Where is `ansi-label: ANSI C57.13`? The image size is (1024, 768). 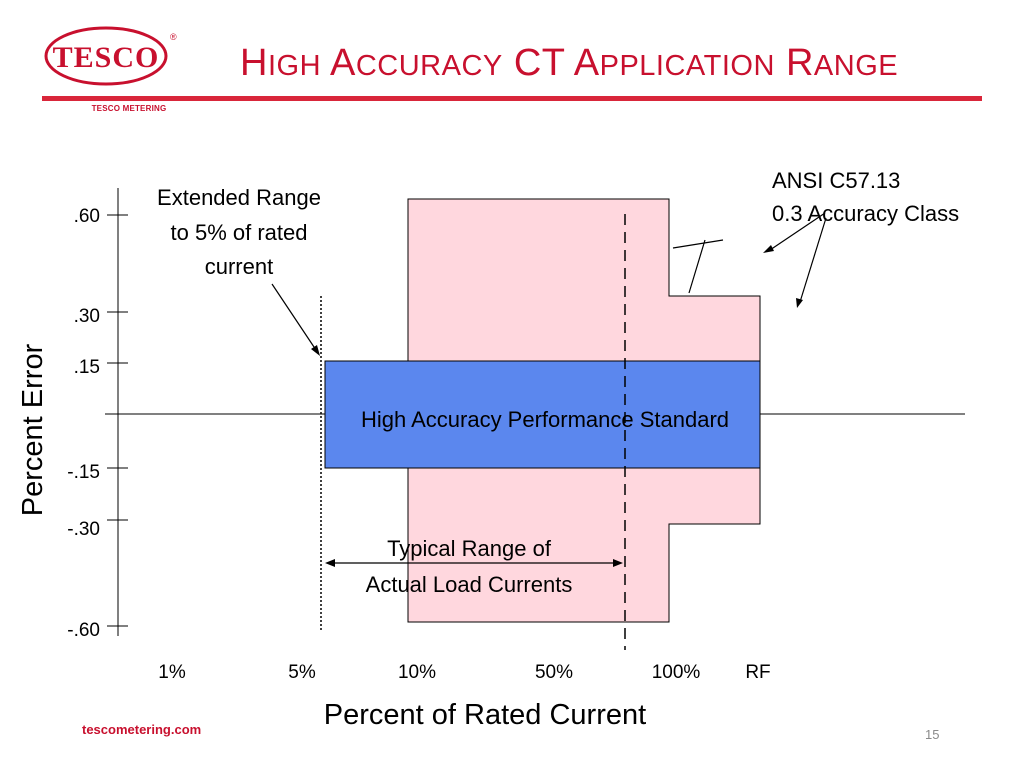 ansi-label: ANSI C57.13 is located at coordinates (836, 180).